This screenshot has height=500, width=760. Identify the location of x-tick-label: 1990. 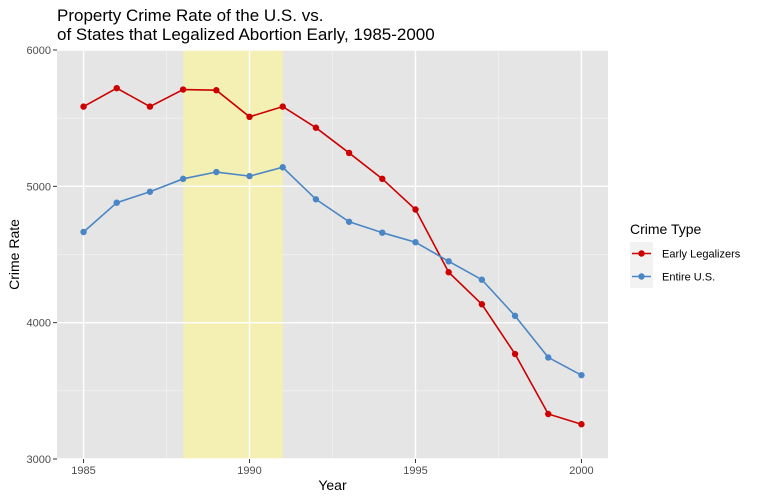
(249, 471).